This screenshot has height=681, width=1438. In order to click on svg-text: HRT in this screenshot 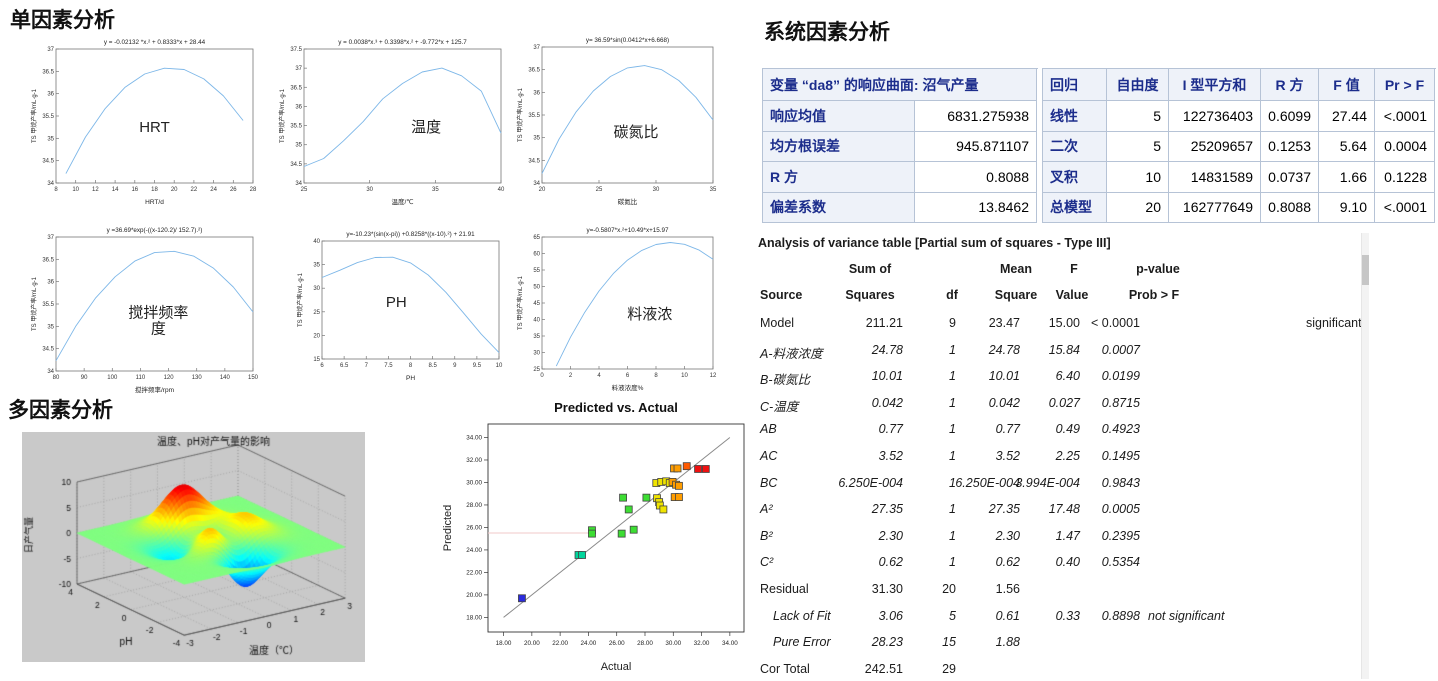, I will do `click(154, 127)`.